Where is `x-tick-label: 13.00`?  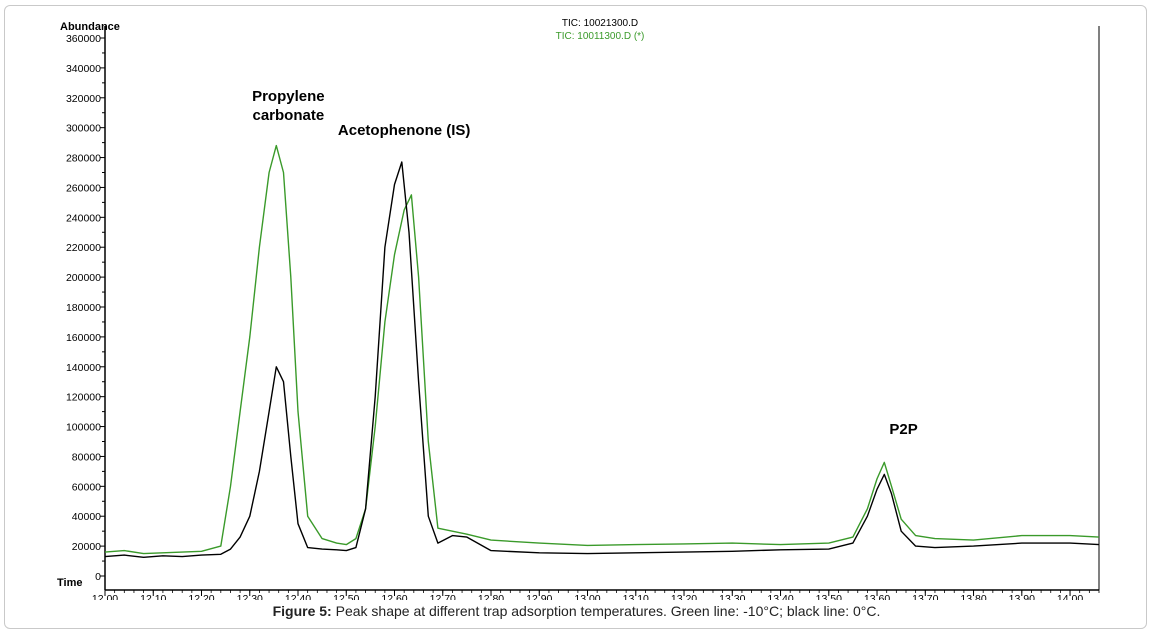
x-tick-label: 13.00 is located at coordinates (587, 596).